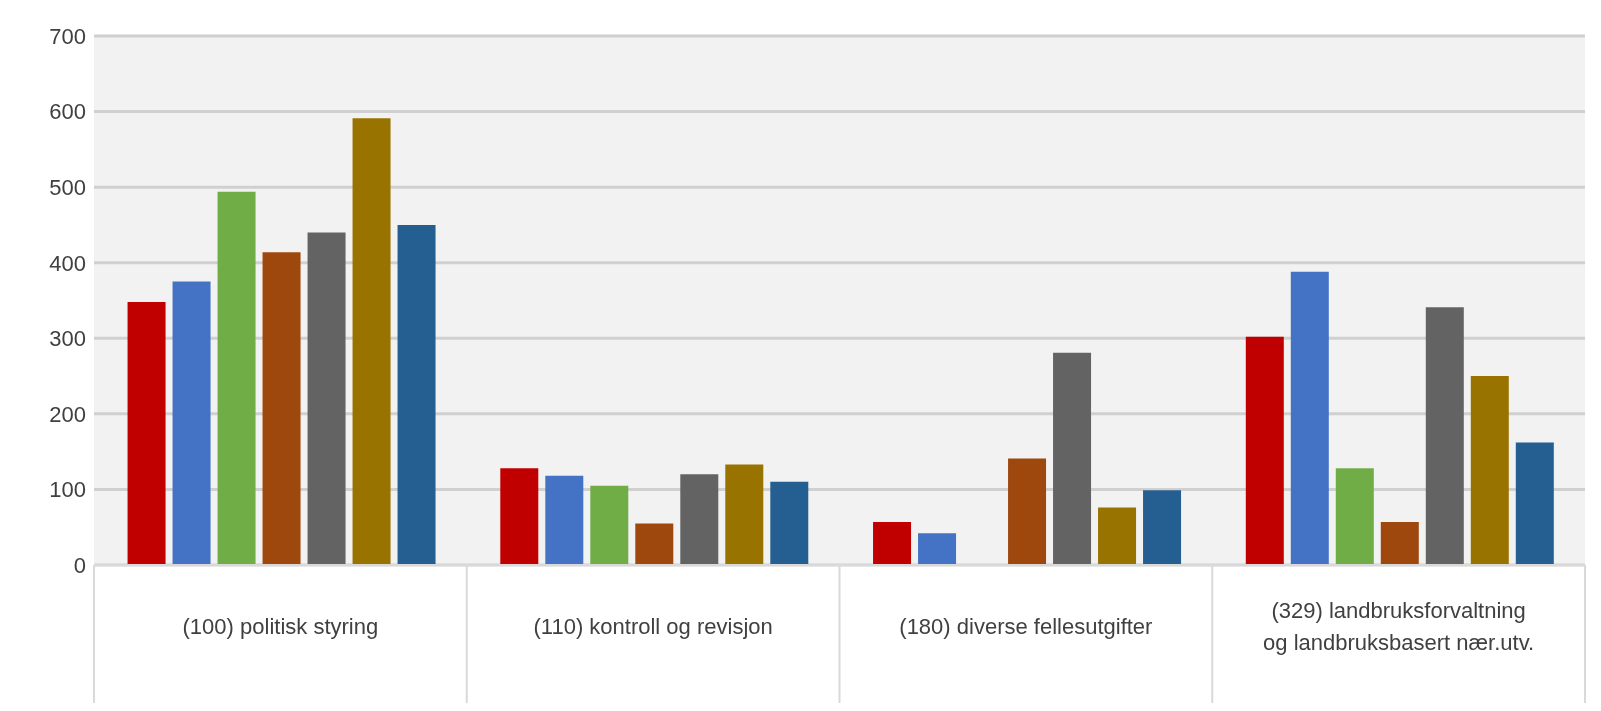 This screenshot has height=711, width=1601. Describe the element at coordinates (67, 187) in the screenshot. I see `y-tick-label: 500` at that location.